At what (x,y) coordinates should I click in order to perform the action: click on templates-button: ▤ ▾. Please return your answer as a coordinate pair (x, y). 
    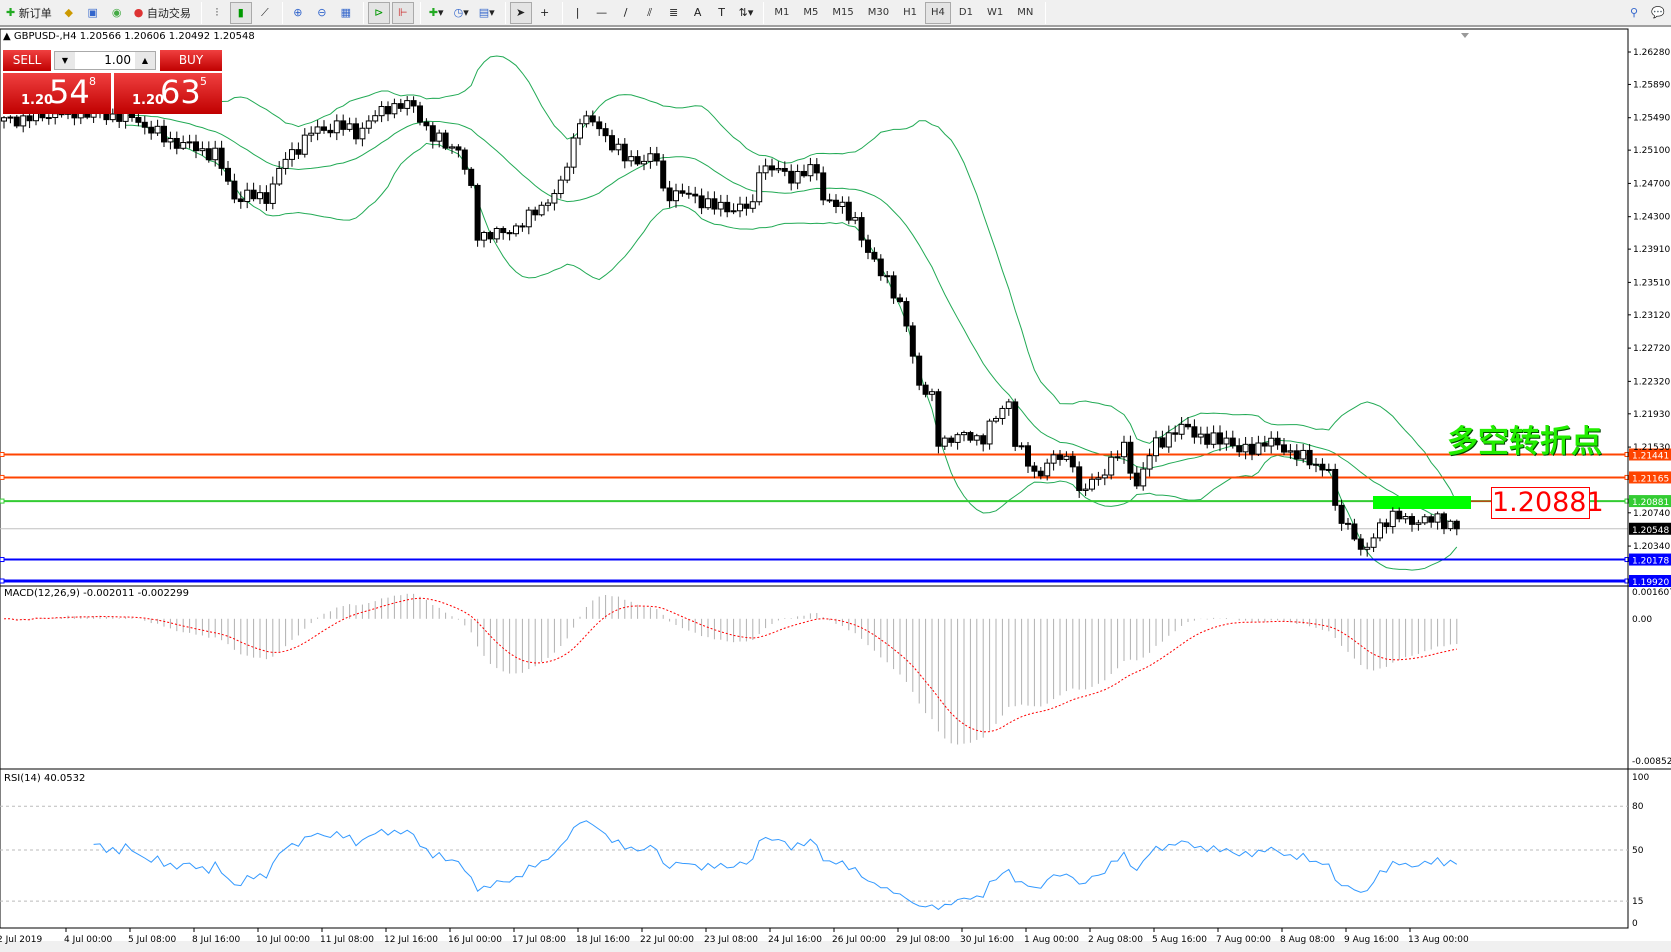
    Looking at the image, I should click on (486, 12).